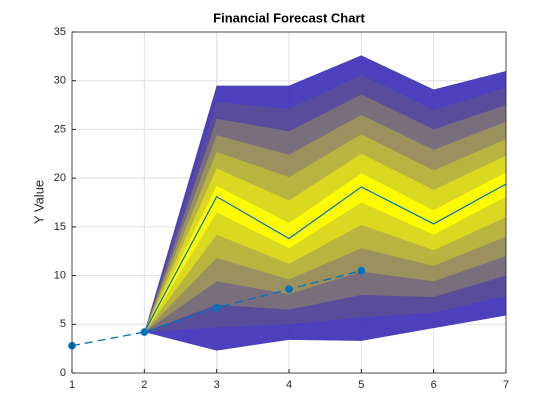  Describe the element at coordinates (60, 129) in the screenshot. I see `y-tick-label: 25` at that location.